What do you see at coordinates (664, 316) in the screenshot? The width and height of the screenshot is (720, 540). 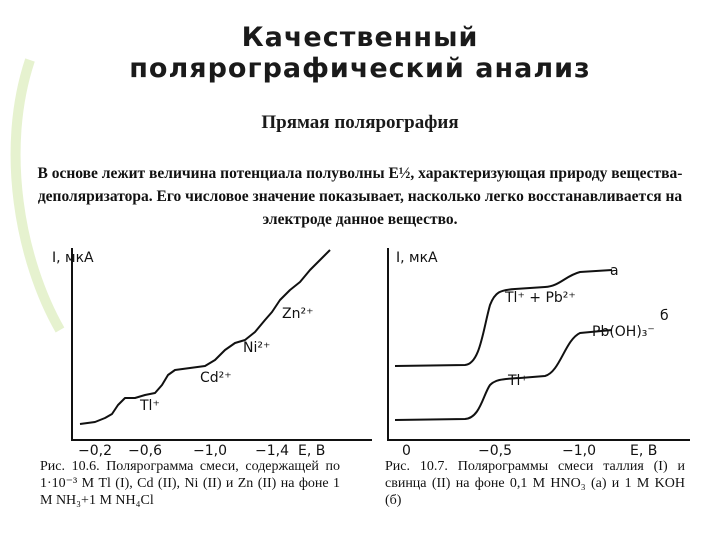 I see `curve-label: б` at bounding box center [664, 316].